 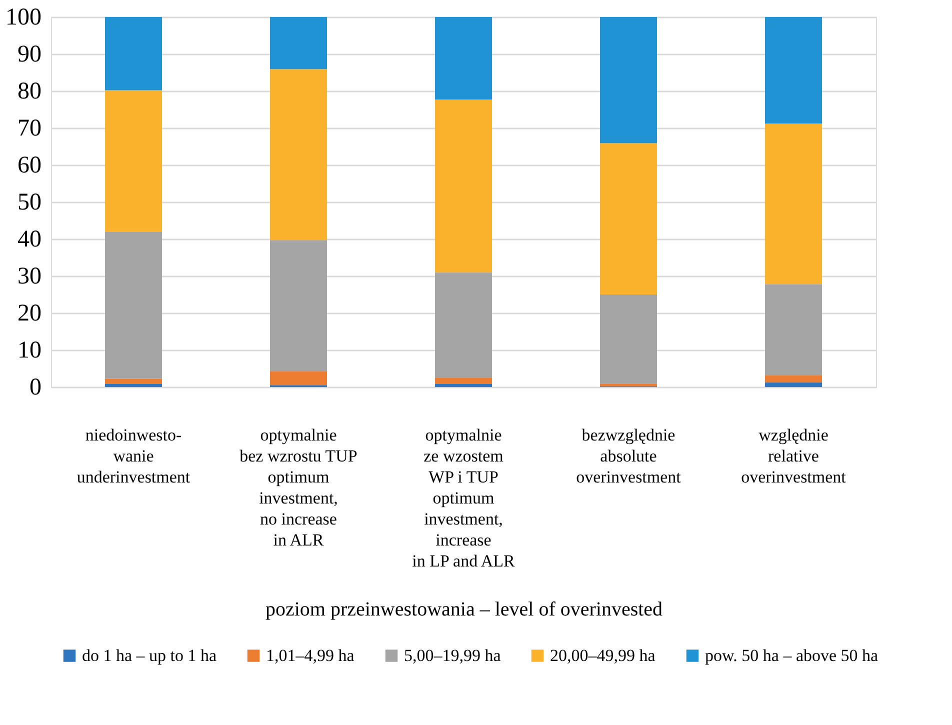 What do you see at coordinates (310, 655) in the screenshot?
I see `legend-label: 1,01–4,99 ha` at bounding box center [310, 655].